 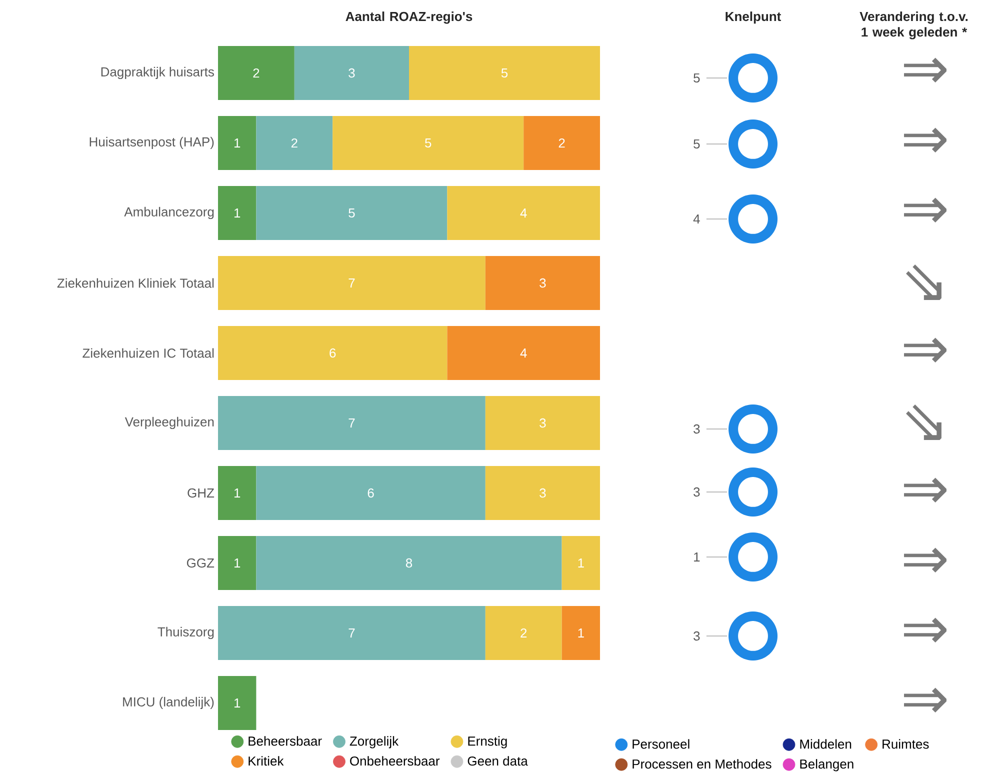 I want to click on legend-label: Ernstig, so click(x=487, y=742).